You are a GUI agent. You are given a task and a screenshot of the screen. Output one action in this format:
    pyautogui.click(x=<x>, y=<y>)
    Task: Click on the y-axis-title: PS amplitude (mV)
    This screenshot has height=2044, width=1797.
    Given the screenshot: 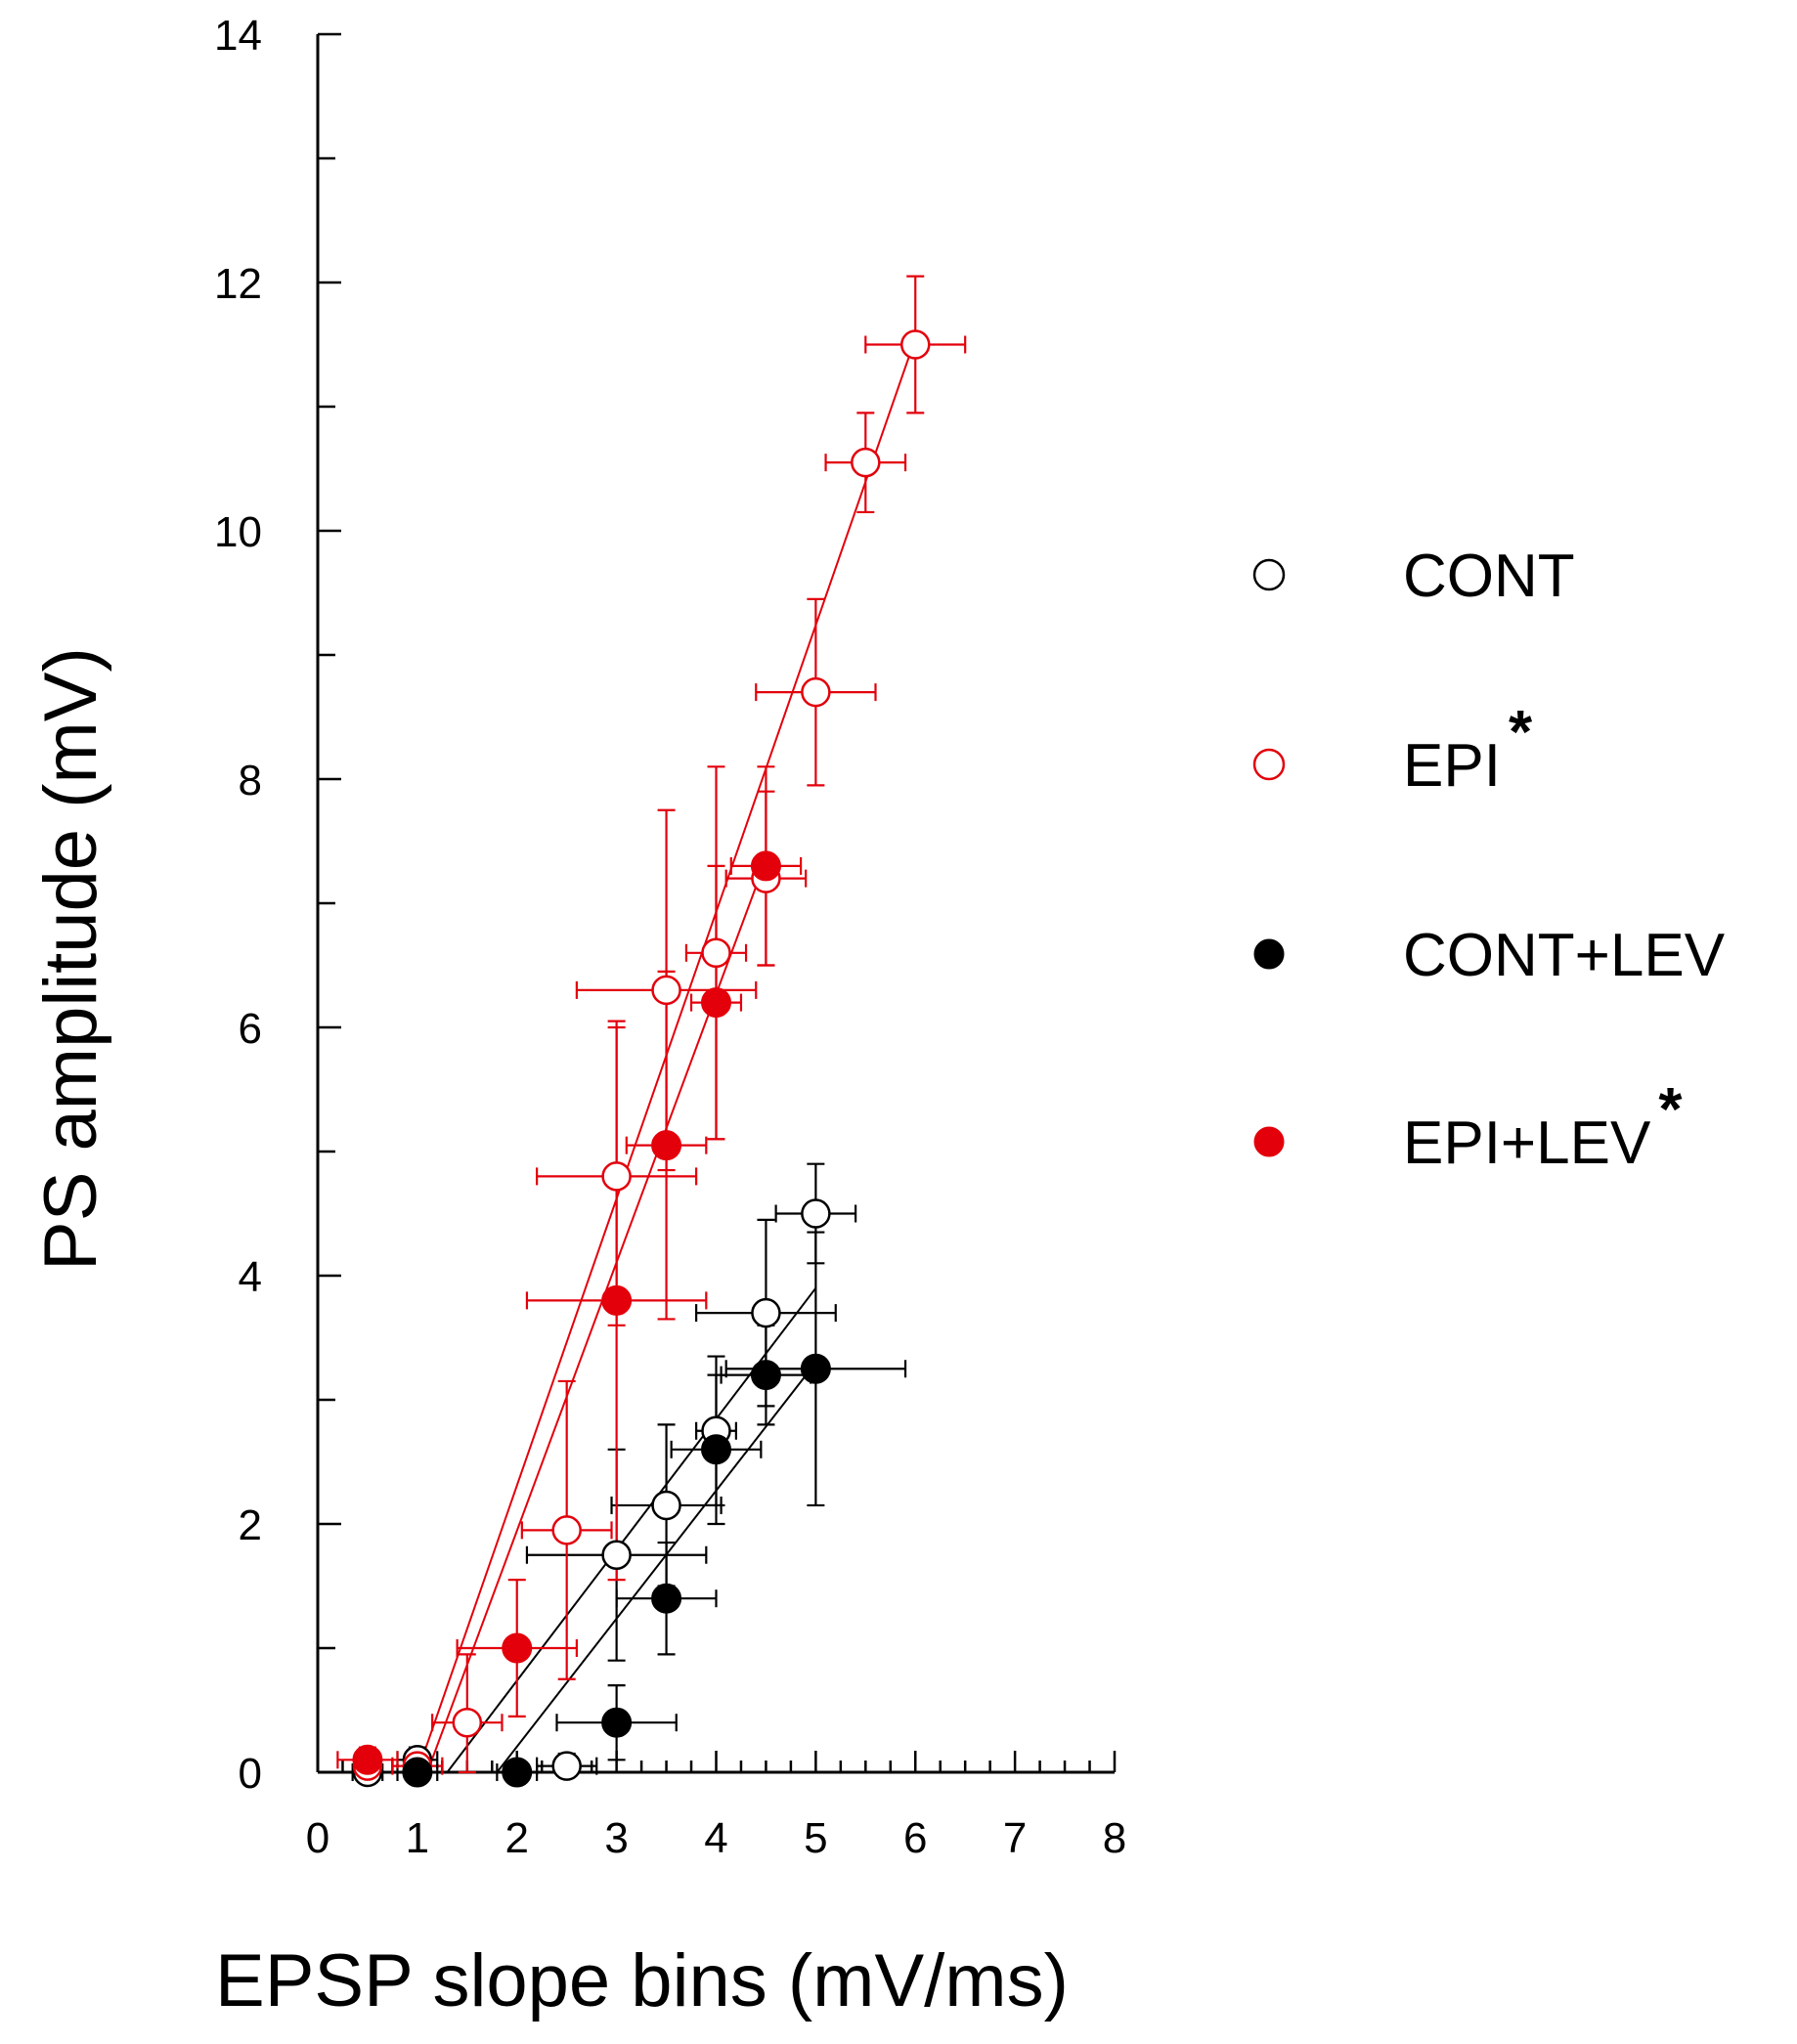 What is the action you would take?
    pyautogui.click(x=70, y=959)
    